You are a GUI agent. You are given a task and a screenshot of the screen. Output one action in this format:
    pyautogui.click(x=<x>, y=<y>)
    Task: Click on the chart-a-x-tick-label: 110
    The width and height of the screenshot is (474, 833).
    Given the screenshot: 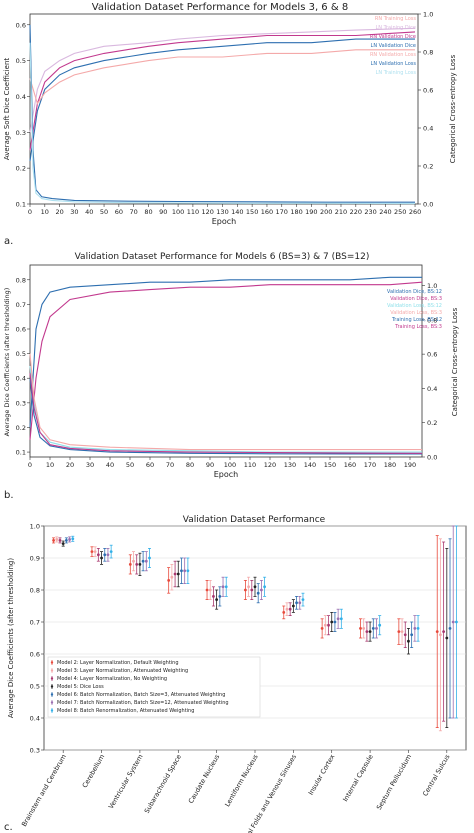 What is the action you would take?
    pyautogui.click(x=193, y=212)
    